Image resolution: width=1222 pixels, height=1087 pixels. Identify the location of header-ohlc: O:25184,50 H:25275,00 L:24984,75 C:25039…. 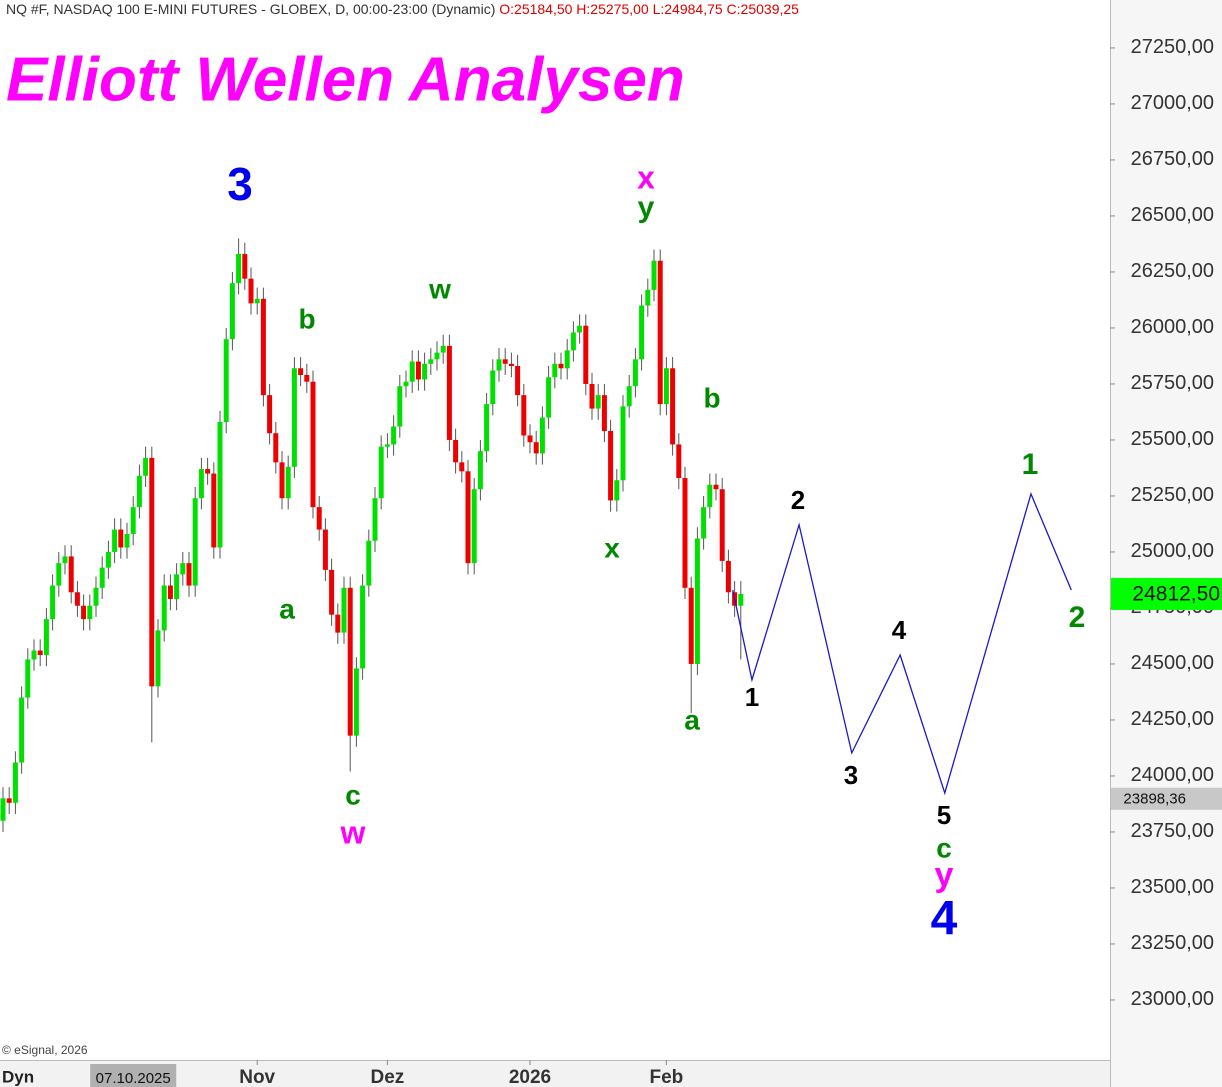
(649, 9).